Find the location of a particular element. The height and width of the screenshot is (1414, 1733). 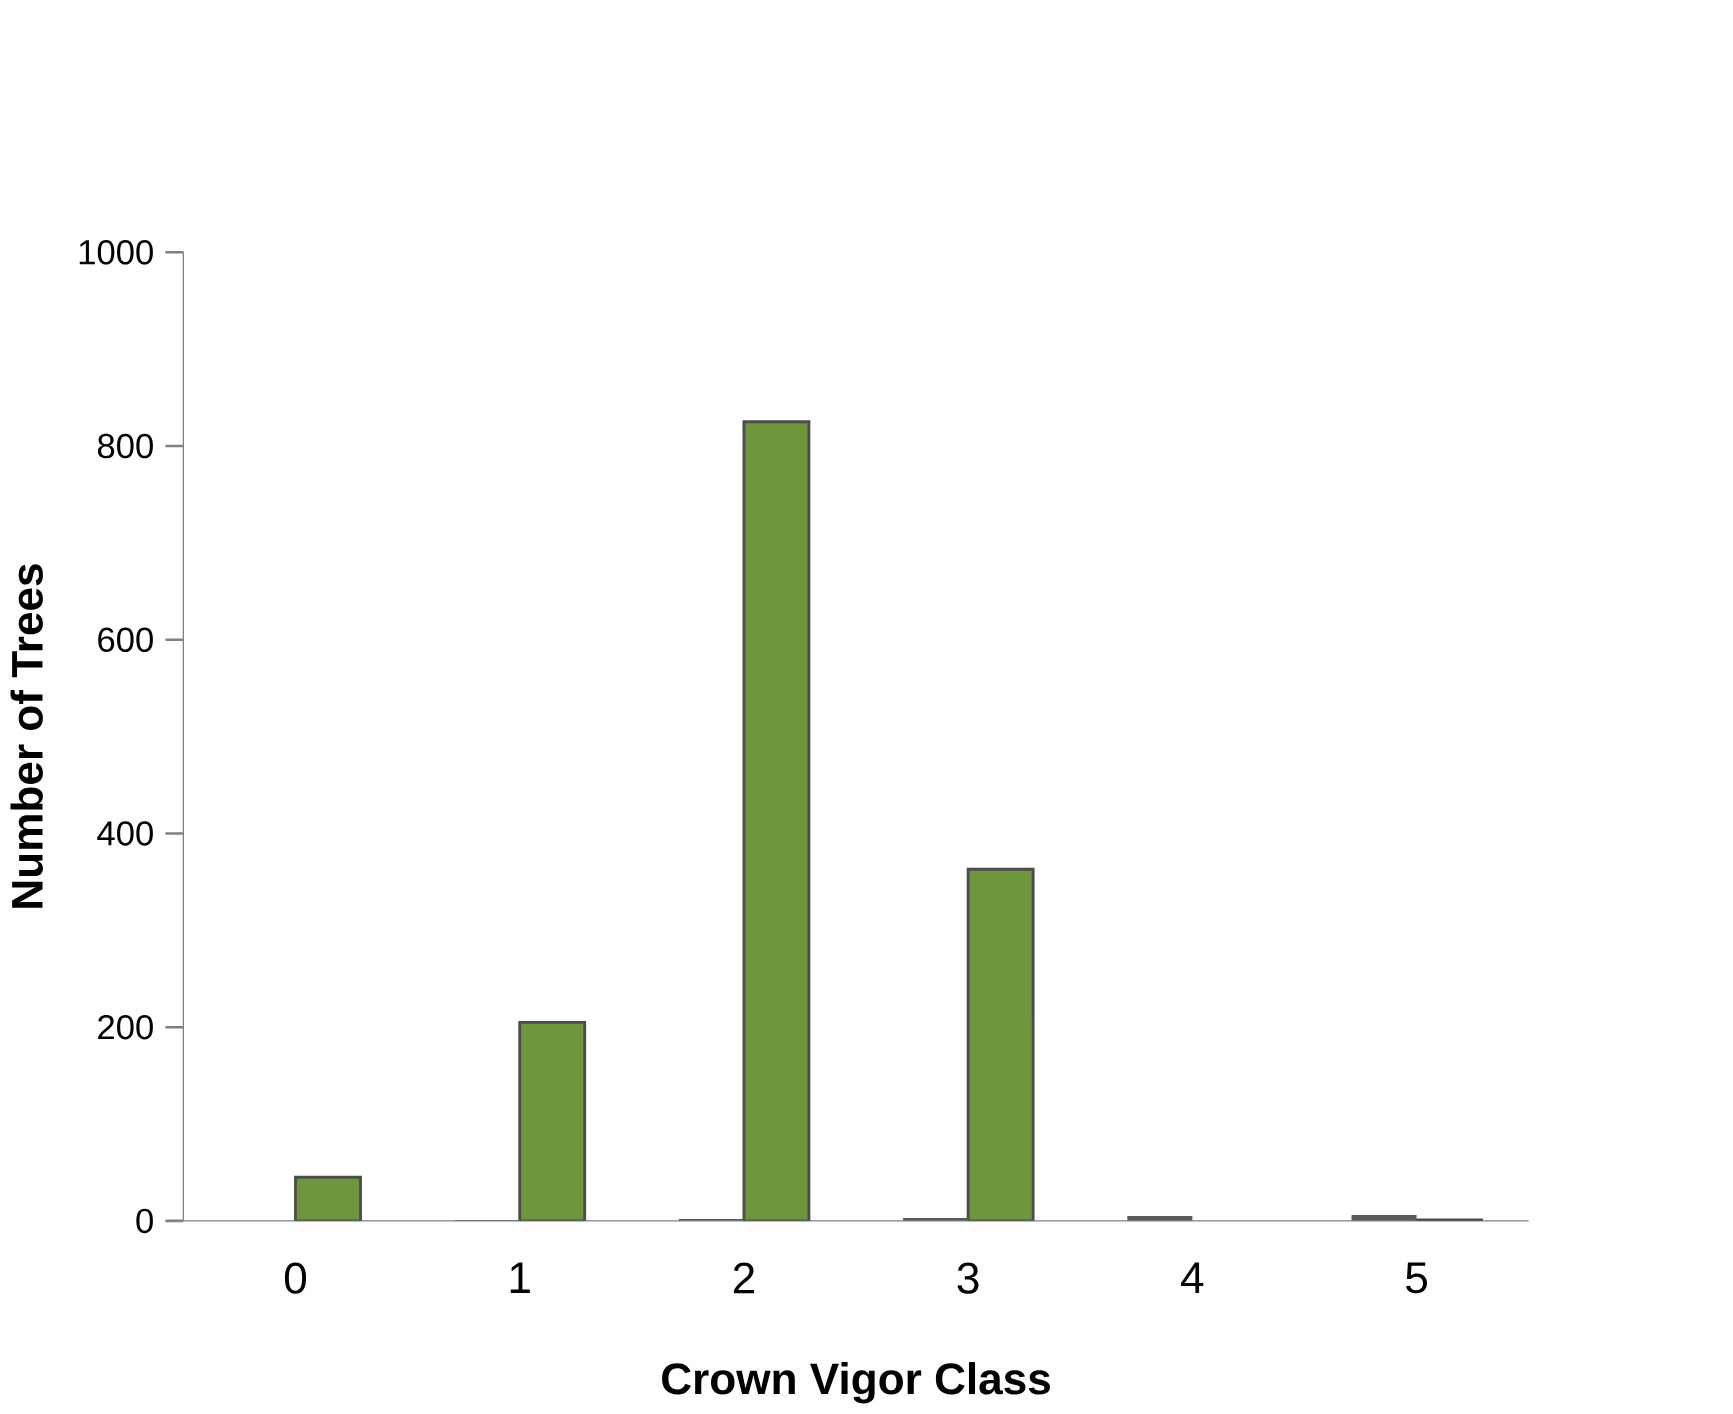

x-tick-label: 2 is located at coordinates (743, 1278).